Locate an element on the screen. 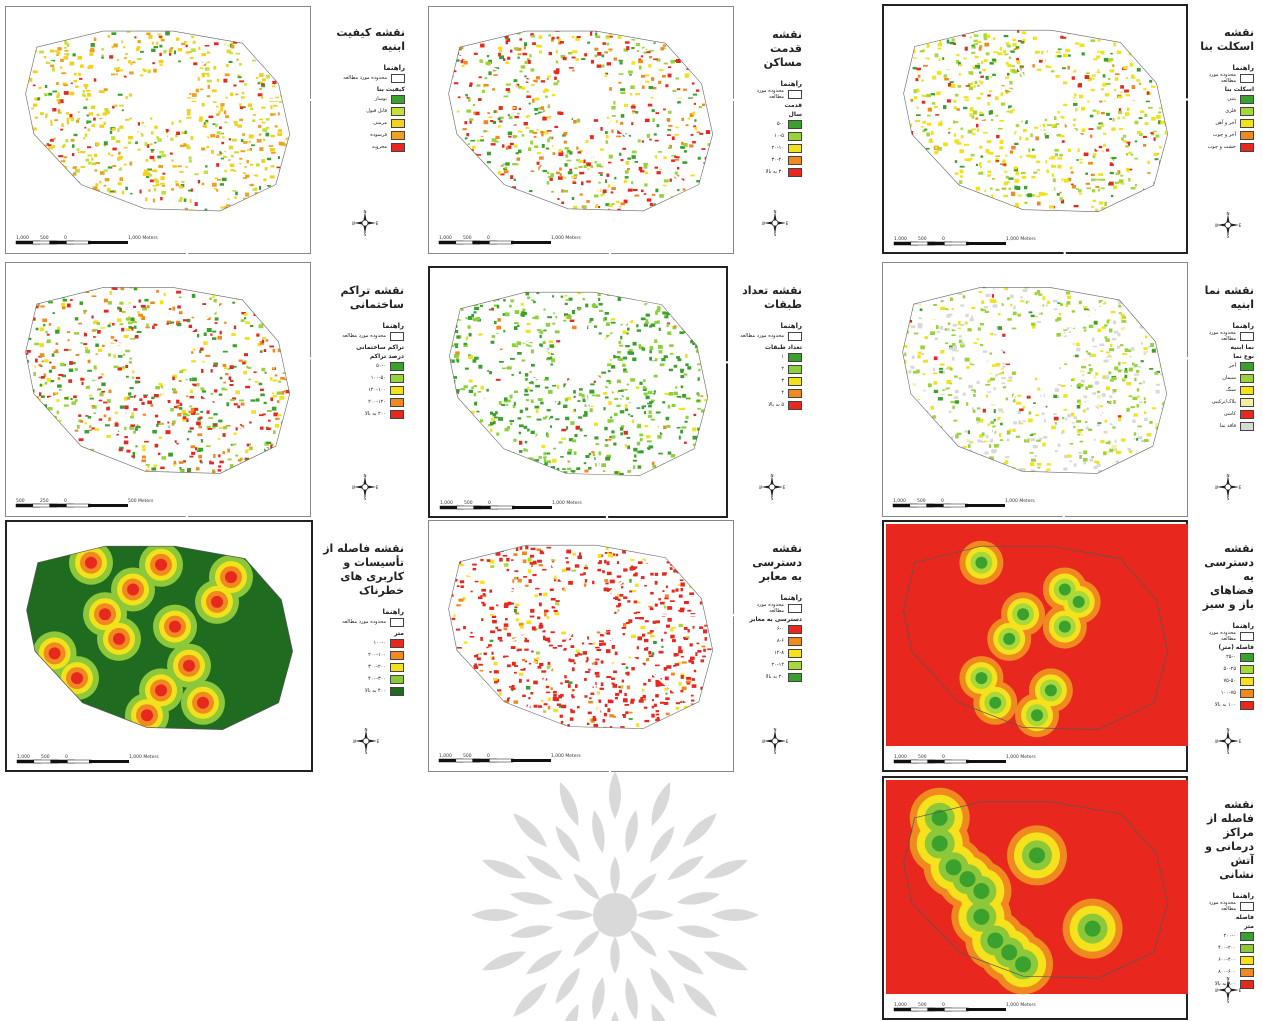  scale-tick-label: 250 is located at coordinates (44, 501).